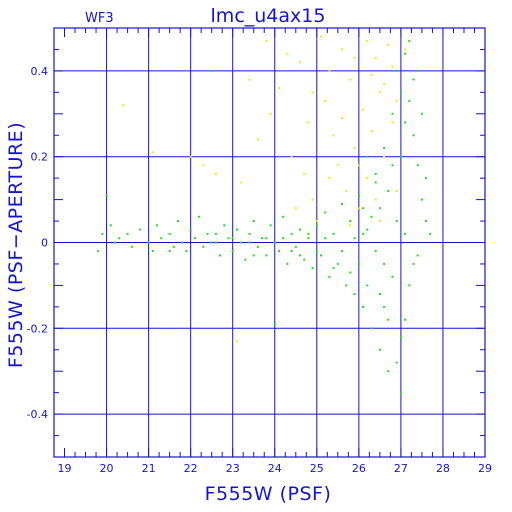 This screenshot has width=512, height=512. What do you see at coordinates (233, 468) in the screenshot?
I see `x-tick-label: 23` at bounding box center [233, 468].